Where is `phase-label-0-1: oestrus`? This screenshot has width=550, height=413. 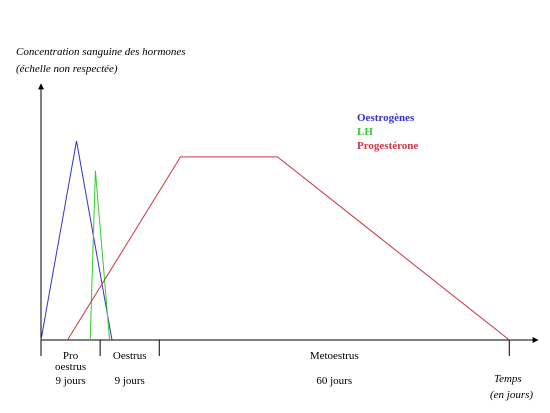 phase-label-0-1: oestrus is located at coordinates (70, 367).